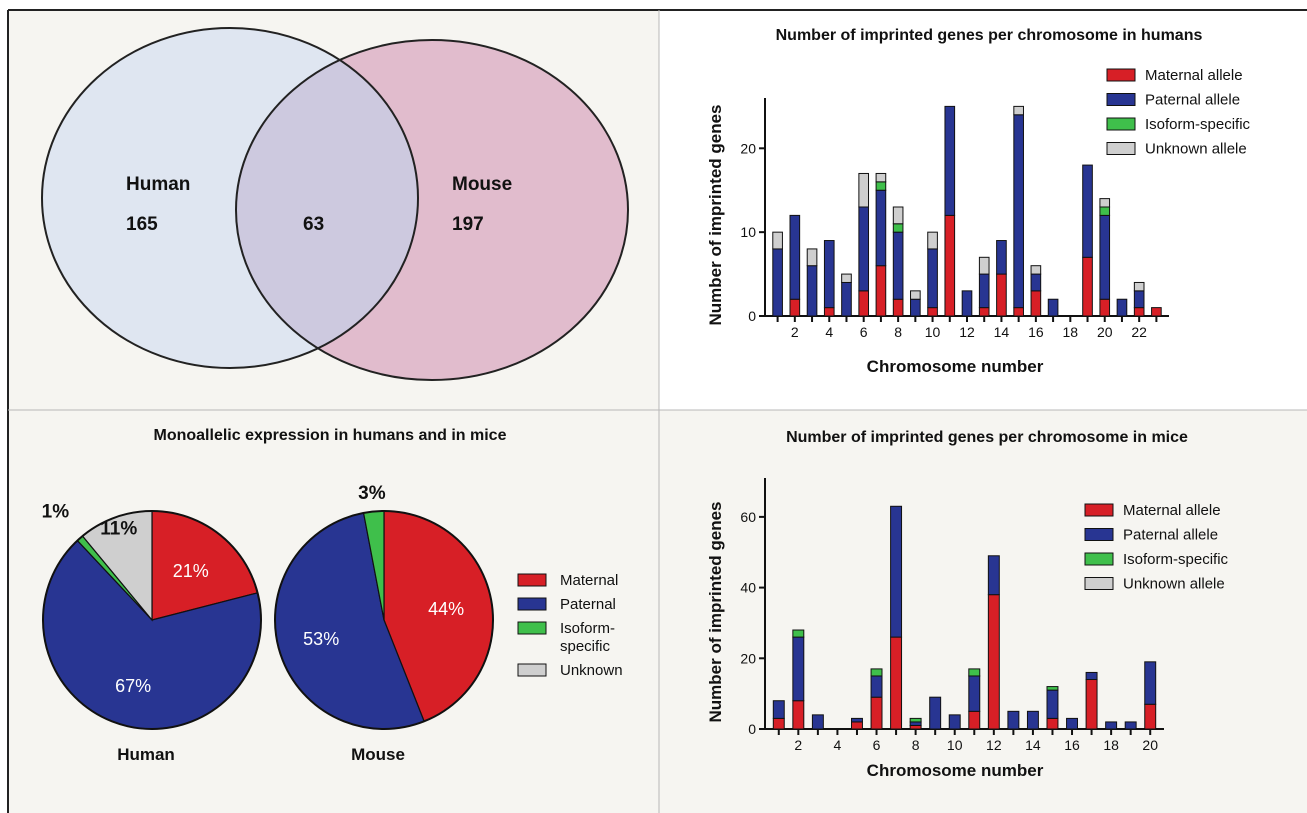 The height and width of the screenshot is (813, 1307). Describe the element at coordinates (118, 529) in the screenshot. I see `pie-slice-label: 11%` at that location.